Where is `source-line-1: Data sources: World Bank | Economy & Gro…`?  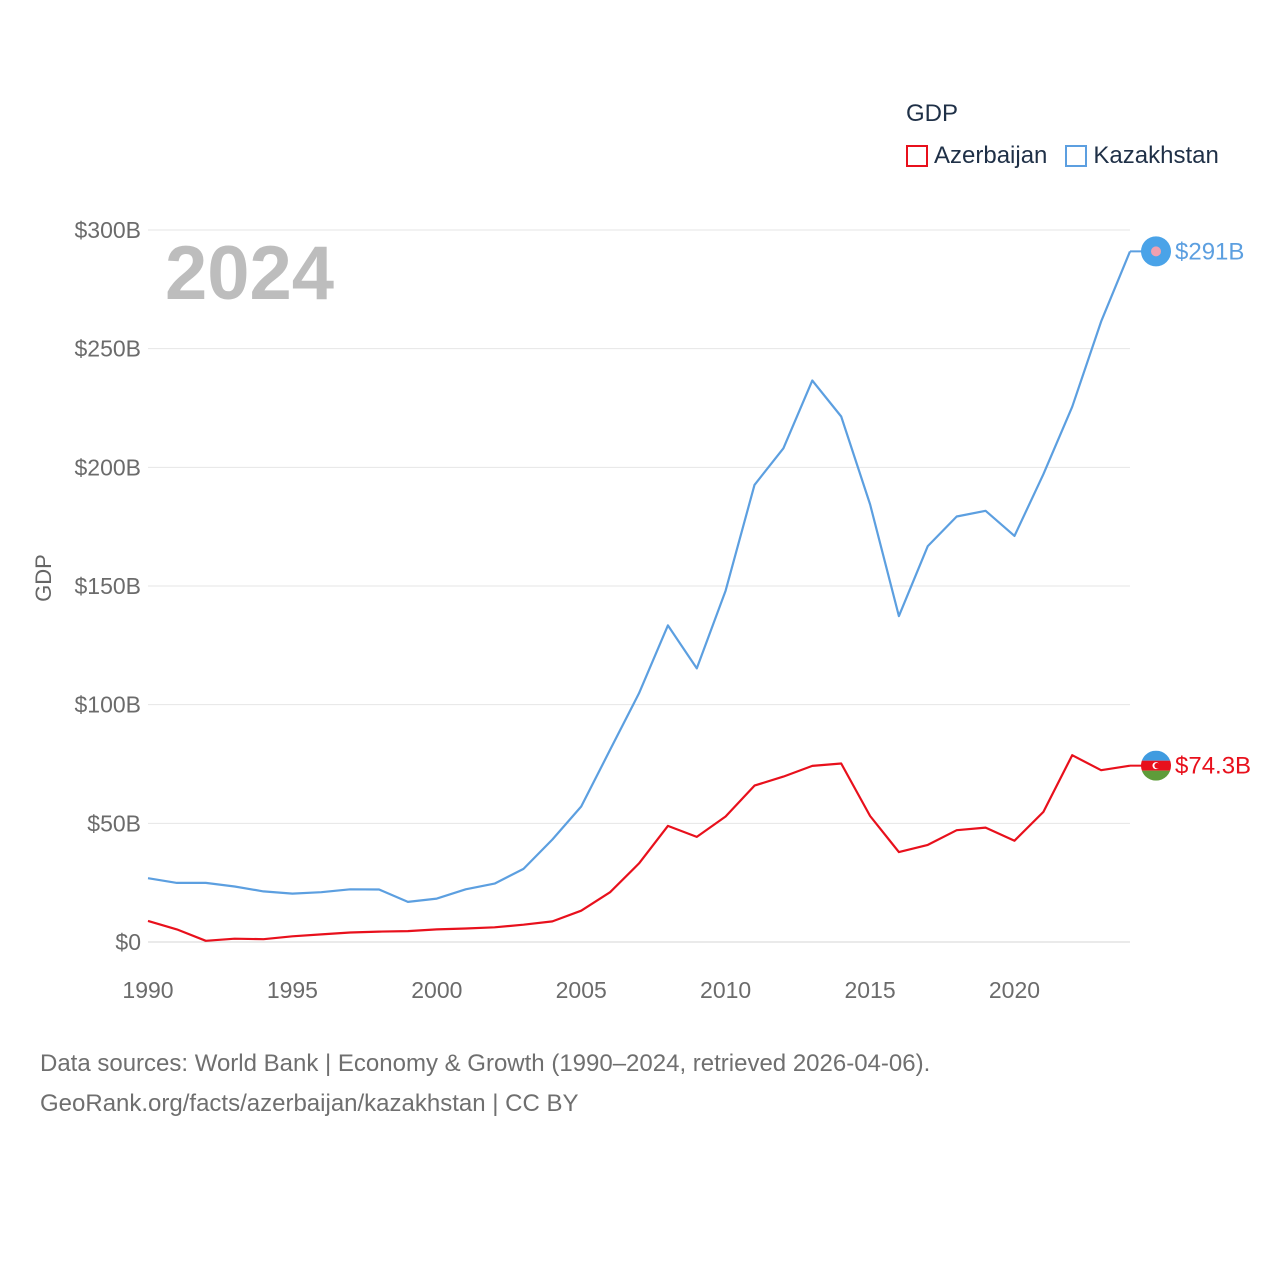
source-line-1: Data sources: World Bank | Economy & Gro… is located at coordinates (485, 1063).